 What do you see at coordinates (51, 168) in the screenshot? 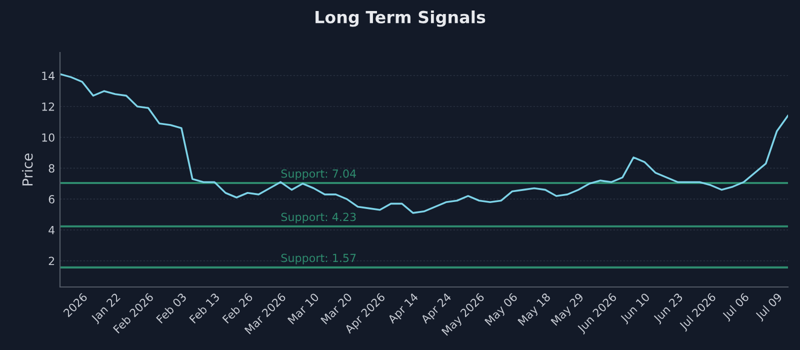
I see `y-tick-label: 8` at bounding box center [51, 168].